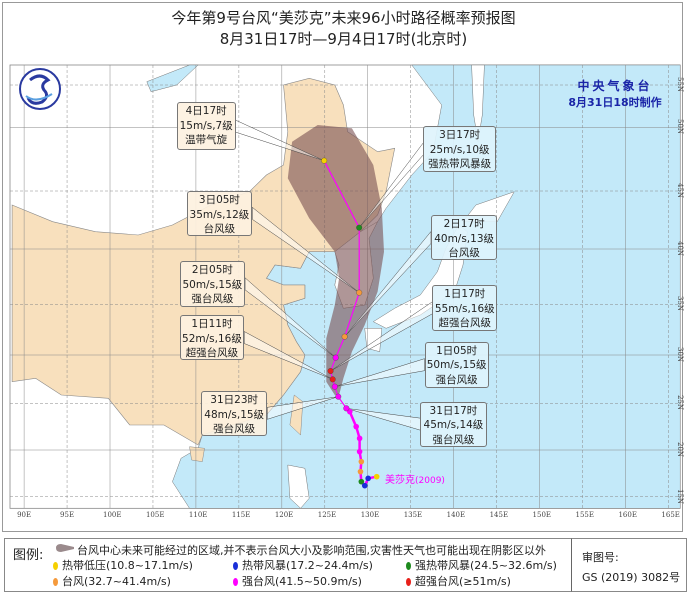 This screenshot has height=606, width=687. I want to click on forecast-time: 3日17时, so click(460, 135).